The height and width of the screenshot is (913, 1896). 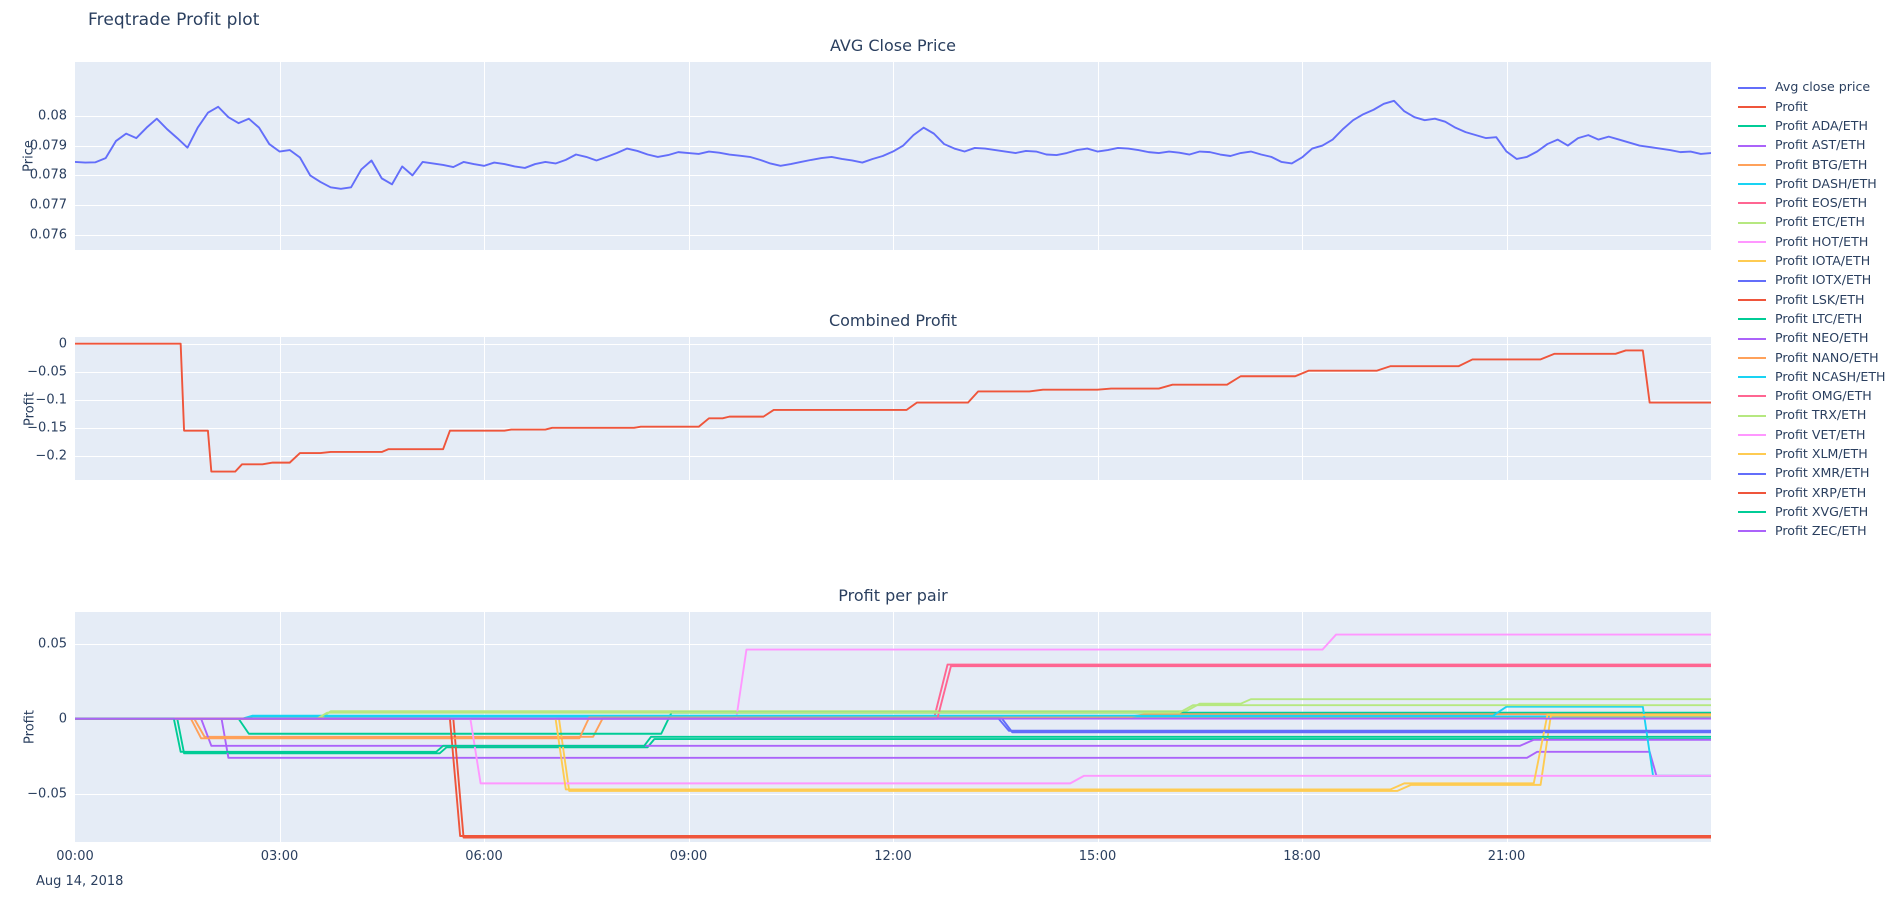 What do you see at coordinates (1821, 531) in the screenshot?
I see `legend-item-label: Profit ZEC/ETH` at bounding box center [1821, 531].